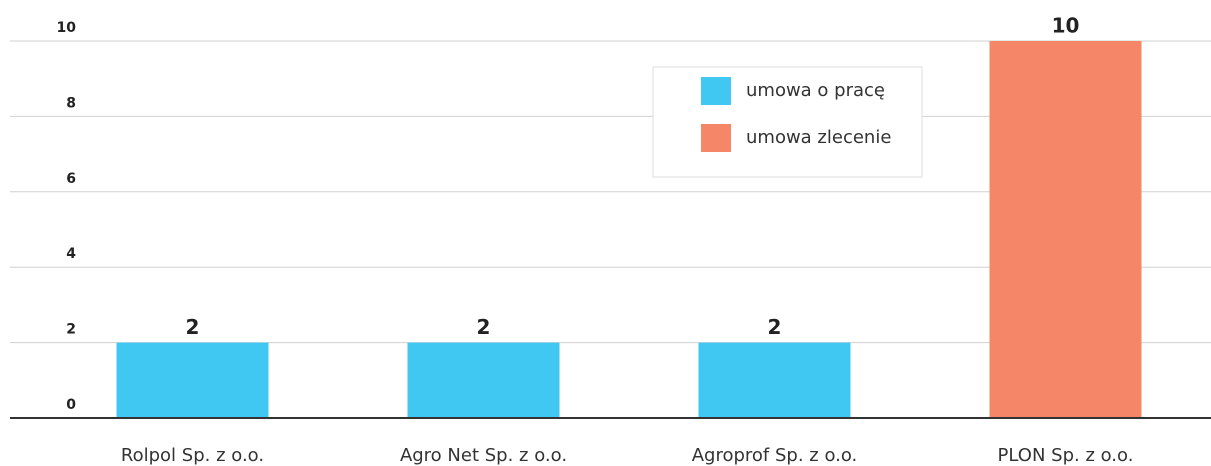  What do you see at coordinates (818, 137) in the screenshot?
I see `legend-label: umowa zlecenie` at bounding box center [818, 137].